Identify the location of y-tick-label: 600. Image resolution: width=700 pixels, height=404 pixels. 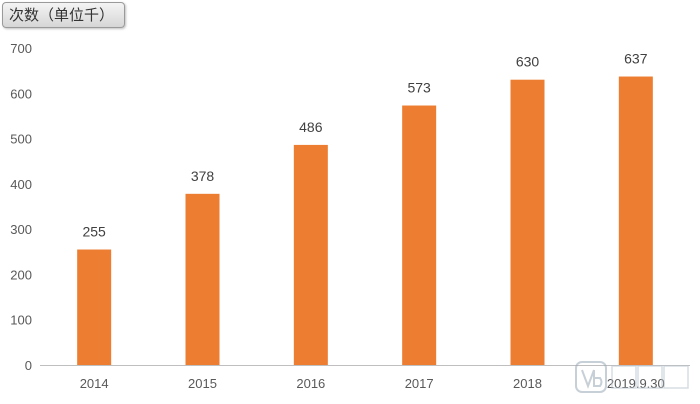
(21, 93).